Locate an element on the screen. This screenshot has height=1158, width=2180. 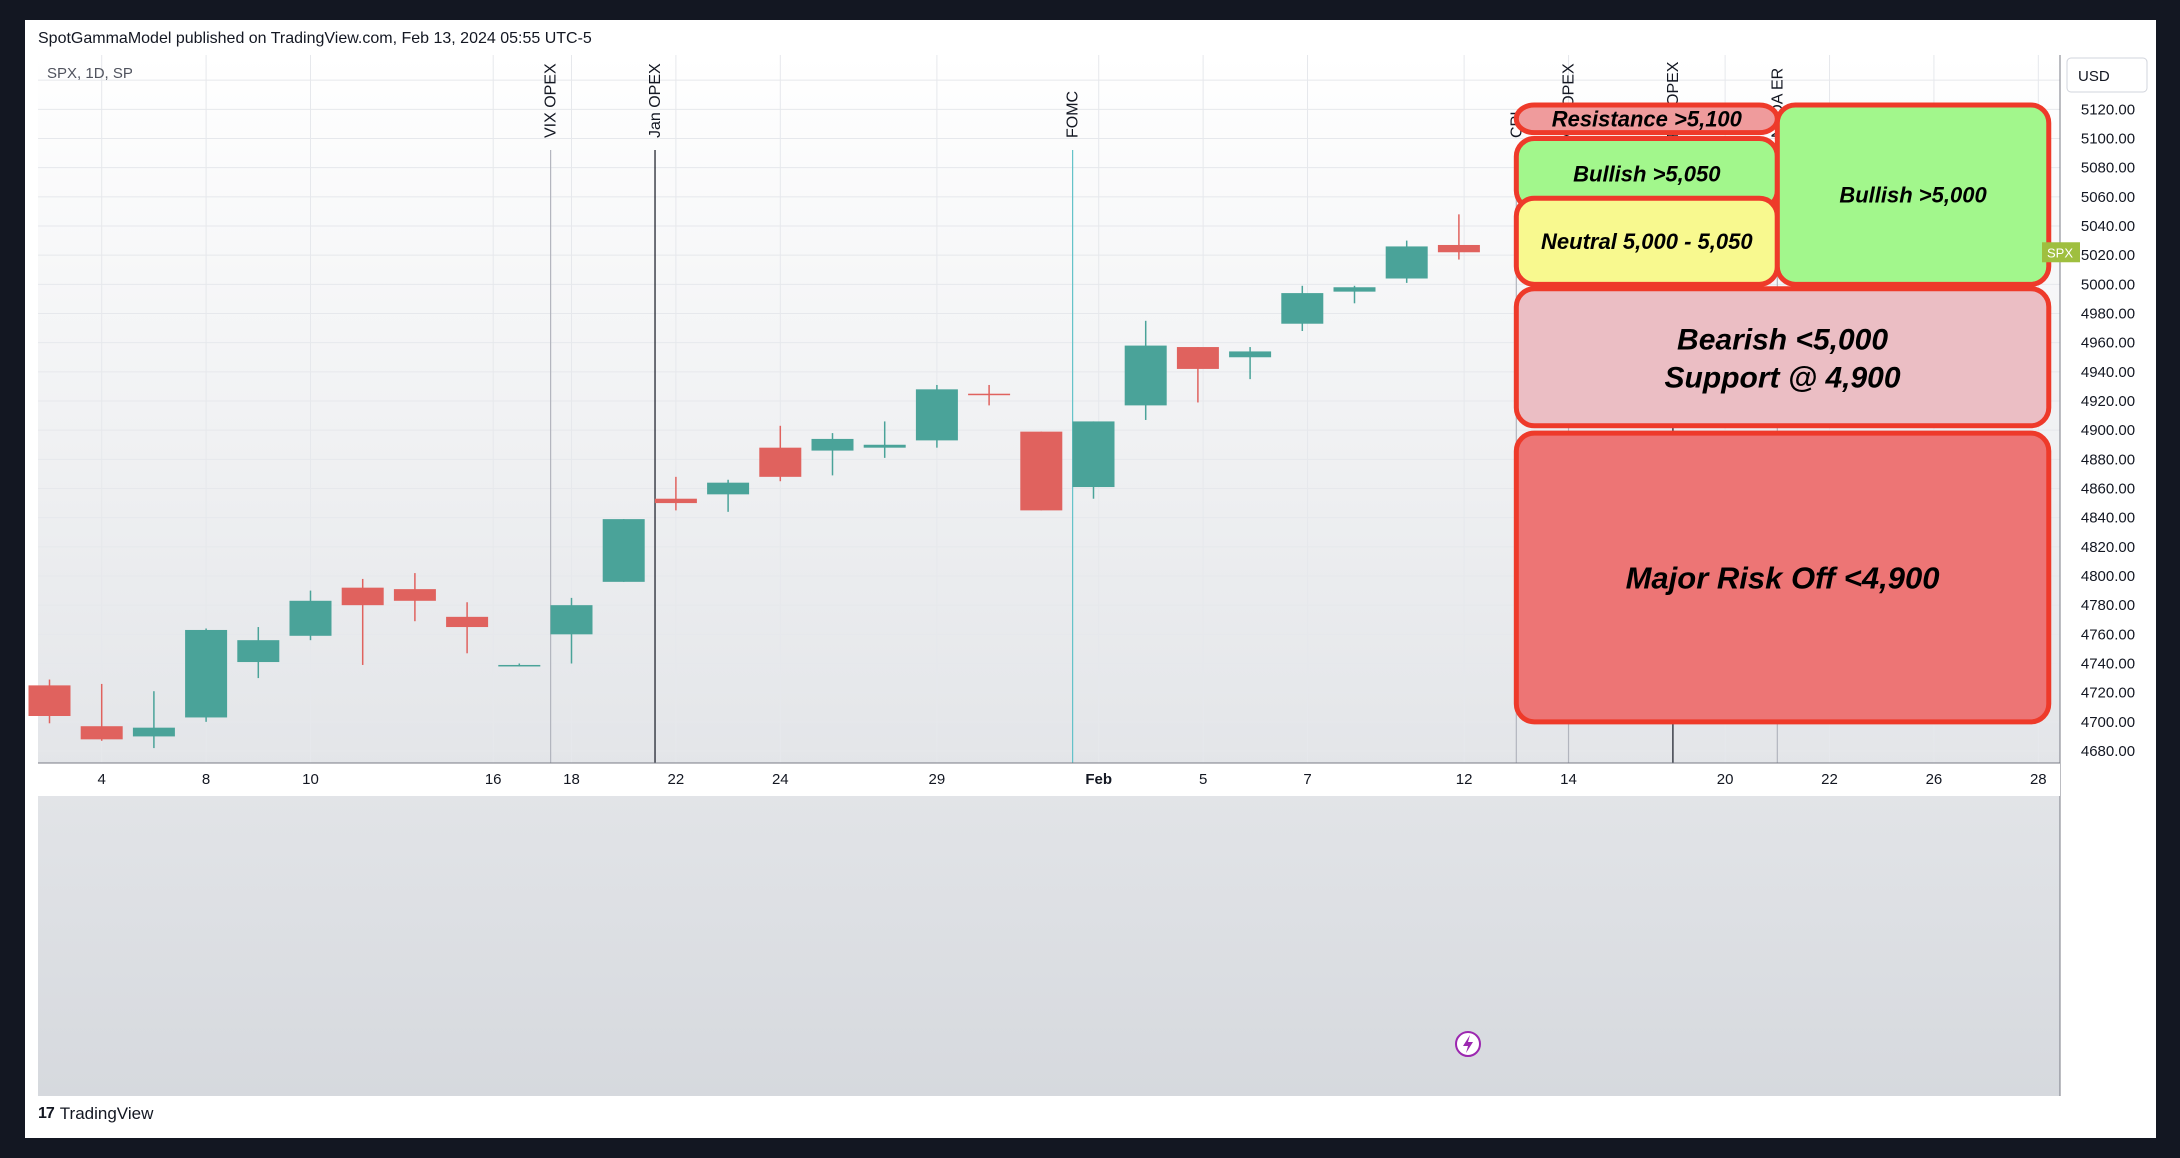
price-axis-background is located at coordinates (2107, 575).